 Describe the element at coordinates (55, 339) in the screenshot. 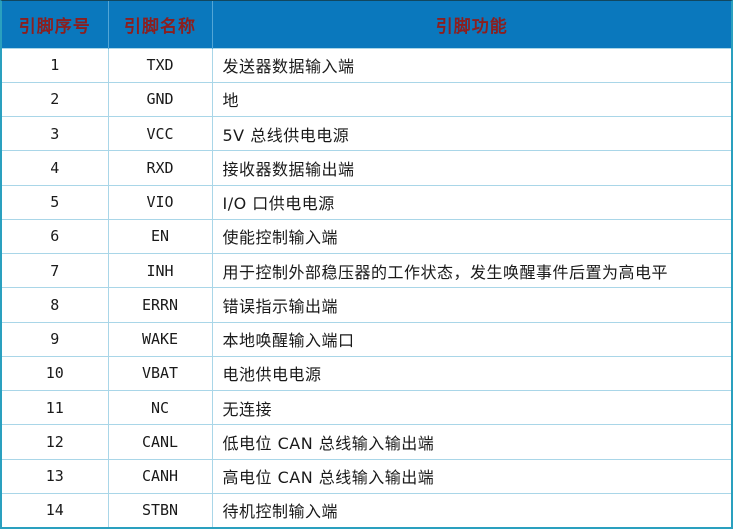

I see `pin-number-cell: 9` at that location.